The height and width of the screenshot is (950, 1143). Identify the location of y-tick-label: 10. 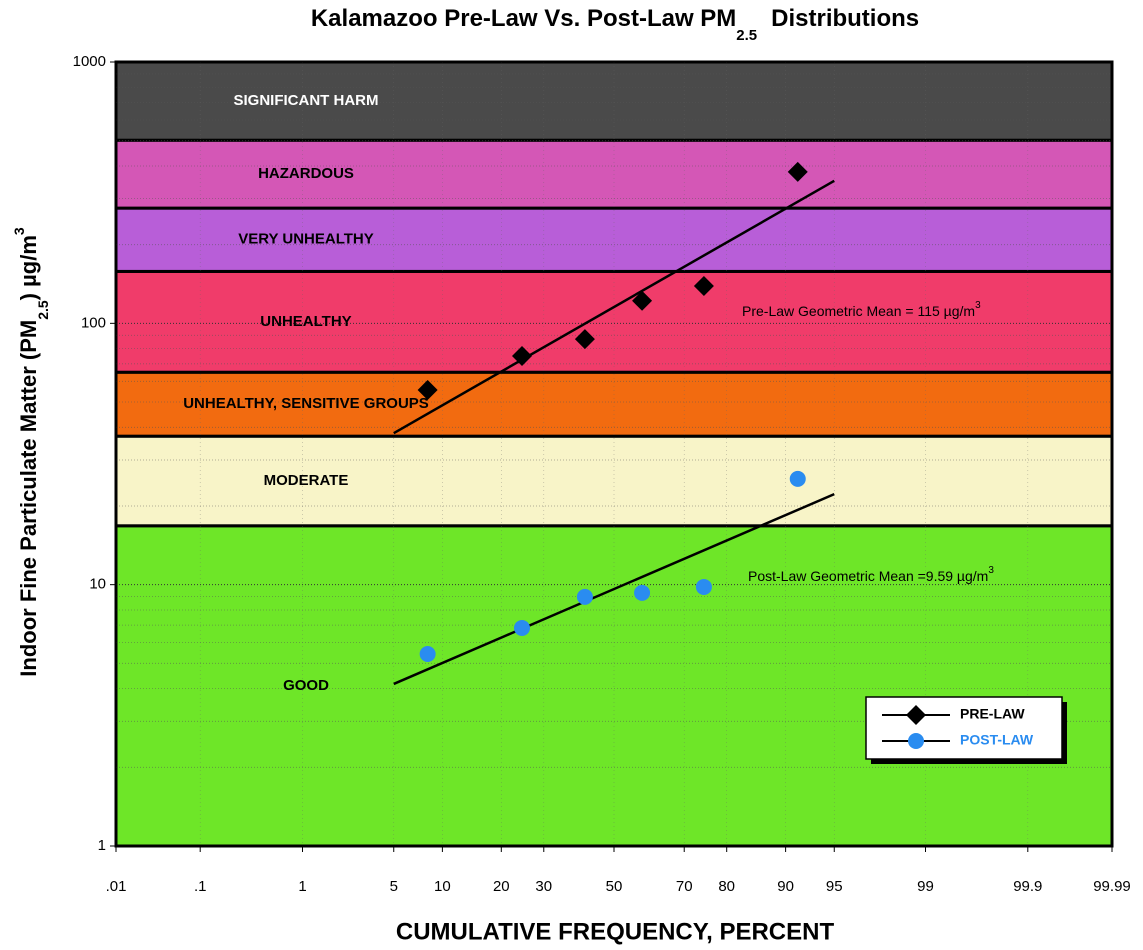
(97, 584).